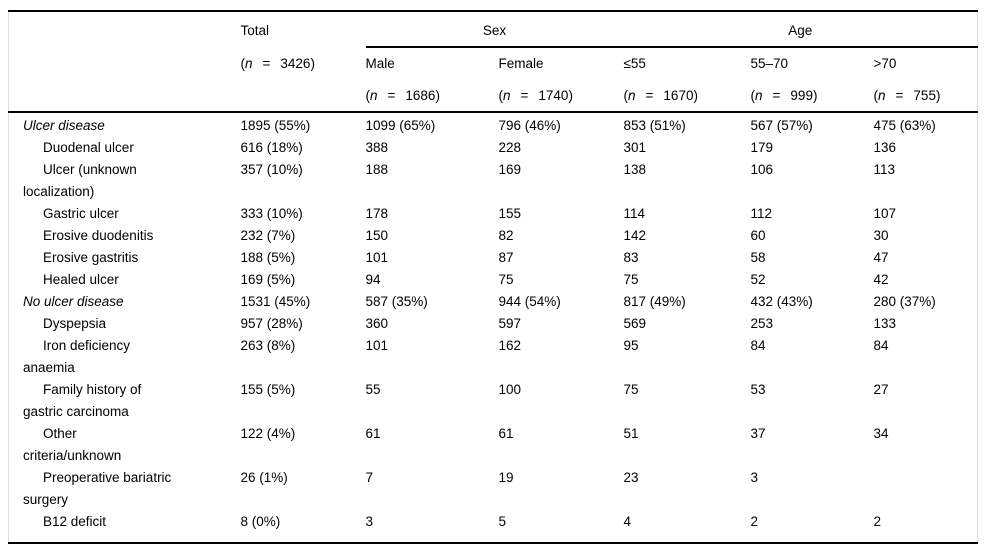 The image size is (992, 555). I want to click on cell-value: 138, so click(635, 169).